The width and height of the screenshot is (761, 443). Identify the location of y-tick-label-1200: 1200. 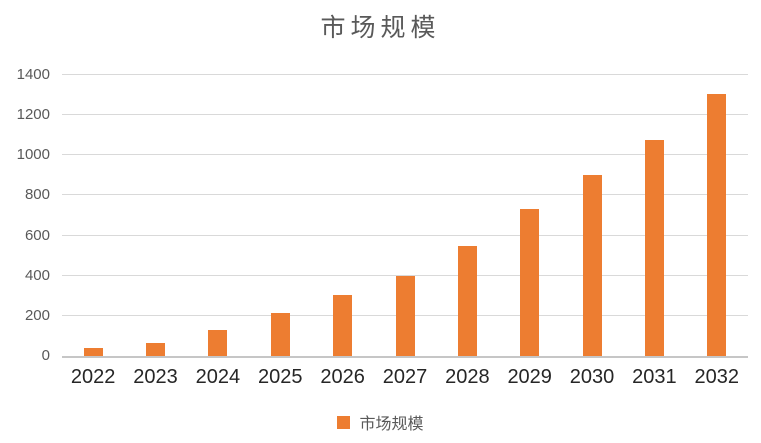
(33, 115).